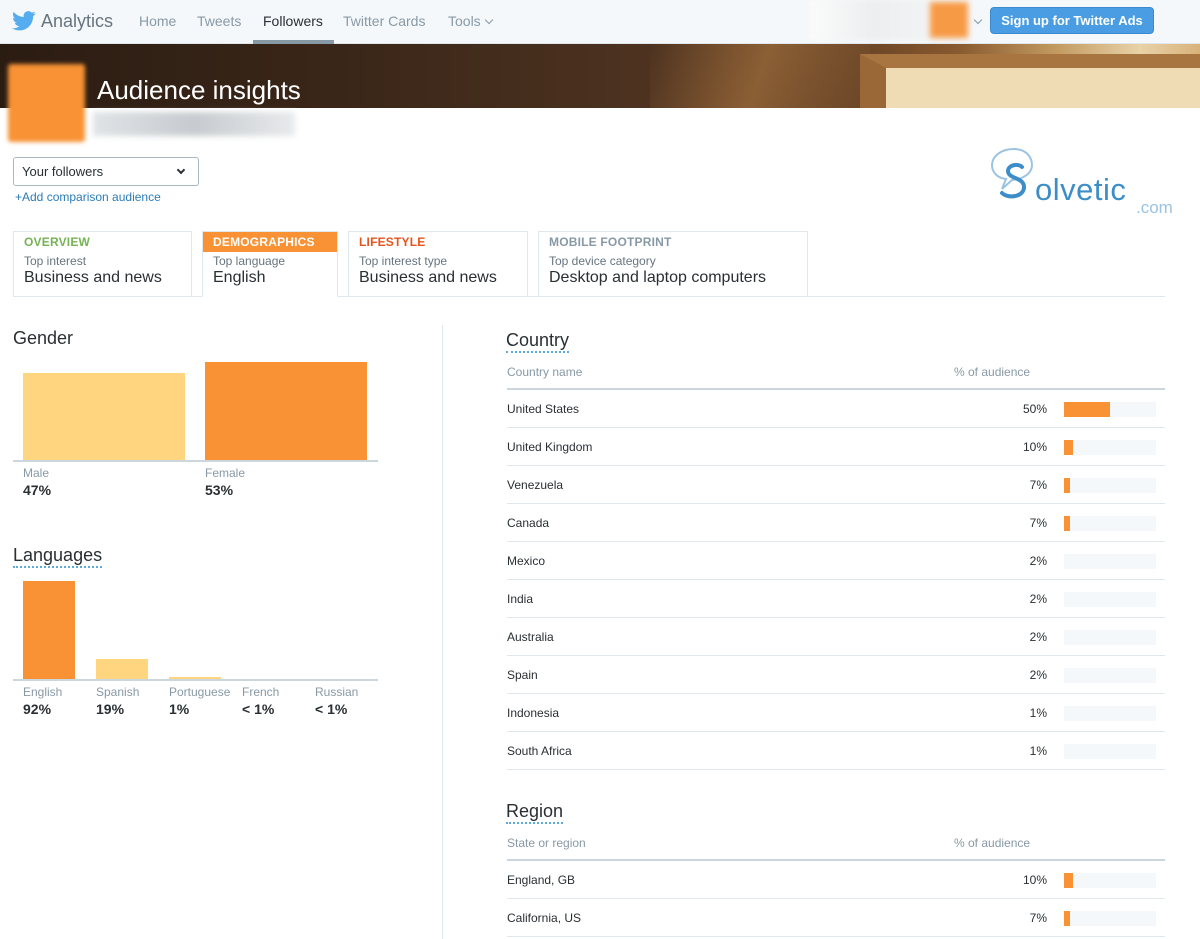 This screenshot has height=939, width=1200. Describe the element at coordinates (46, 103) in the screenshot. I see `profile-avatar` at that location.